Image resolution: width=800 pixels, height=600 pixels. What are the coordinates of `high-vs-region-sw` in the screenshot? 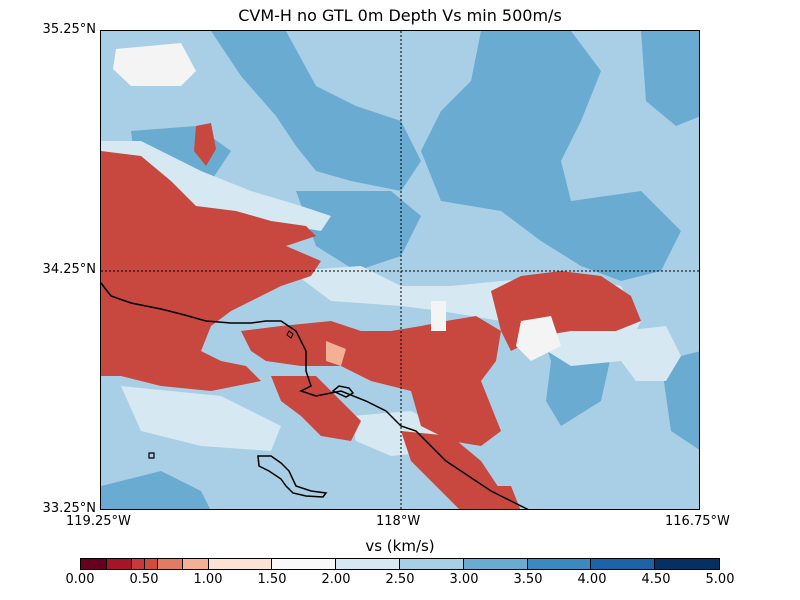 It's located at (155, 490).